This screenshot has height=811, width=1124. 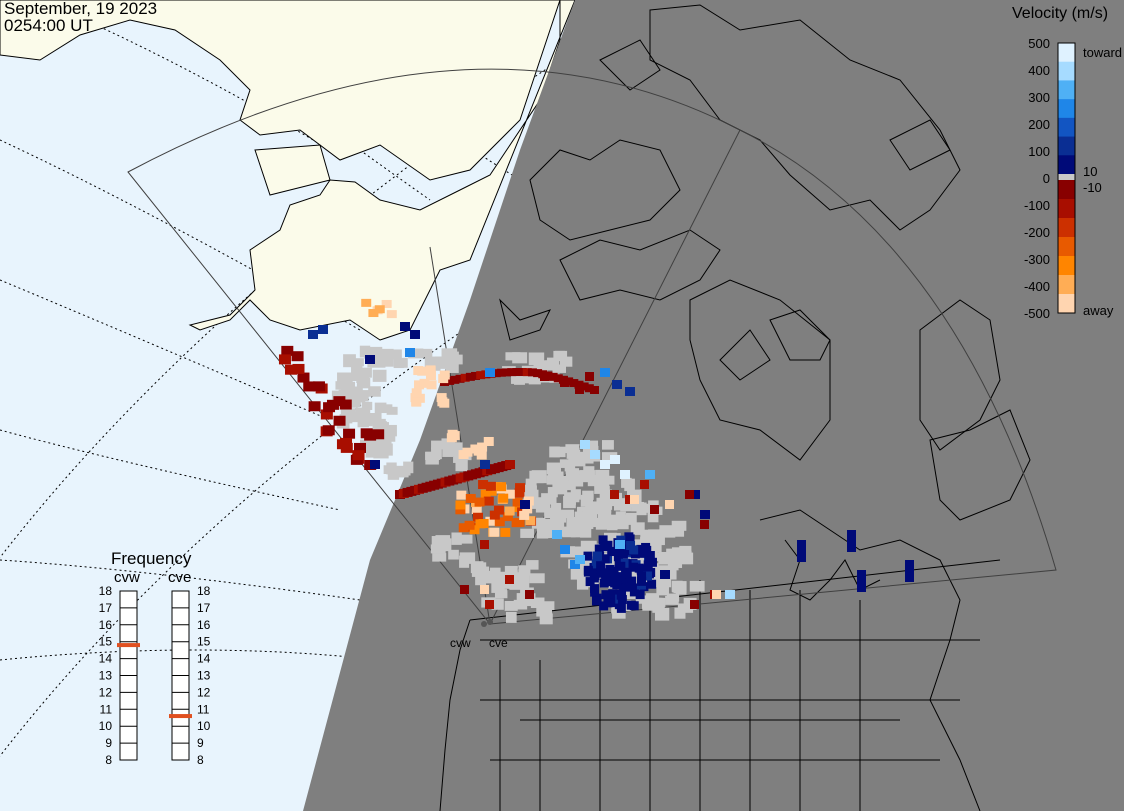 I want to click on velocity-side-label: 10, so click(x=1090, y=171).